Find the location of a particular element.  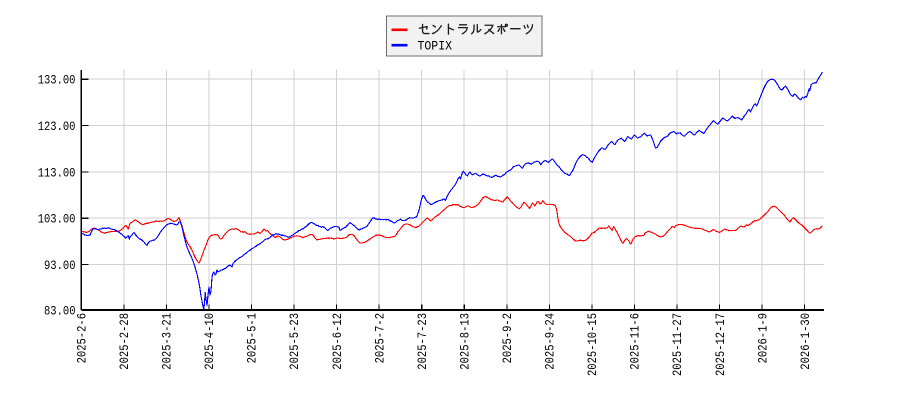

svg-text: 113.00 is located at coordinates (57, 172).